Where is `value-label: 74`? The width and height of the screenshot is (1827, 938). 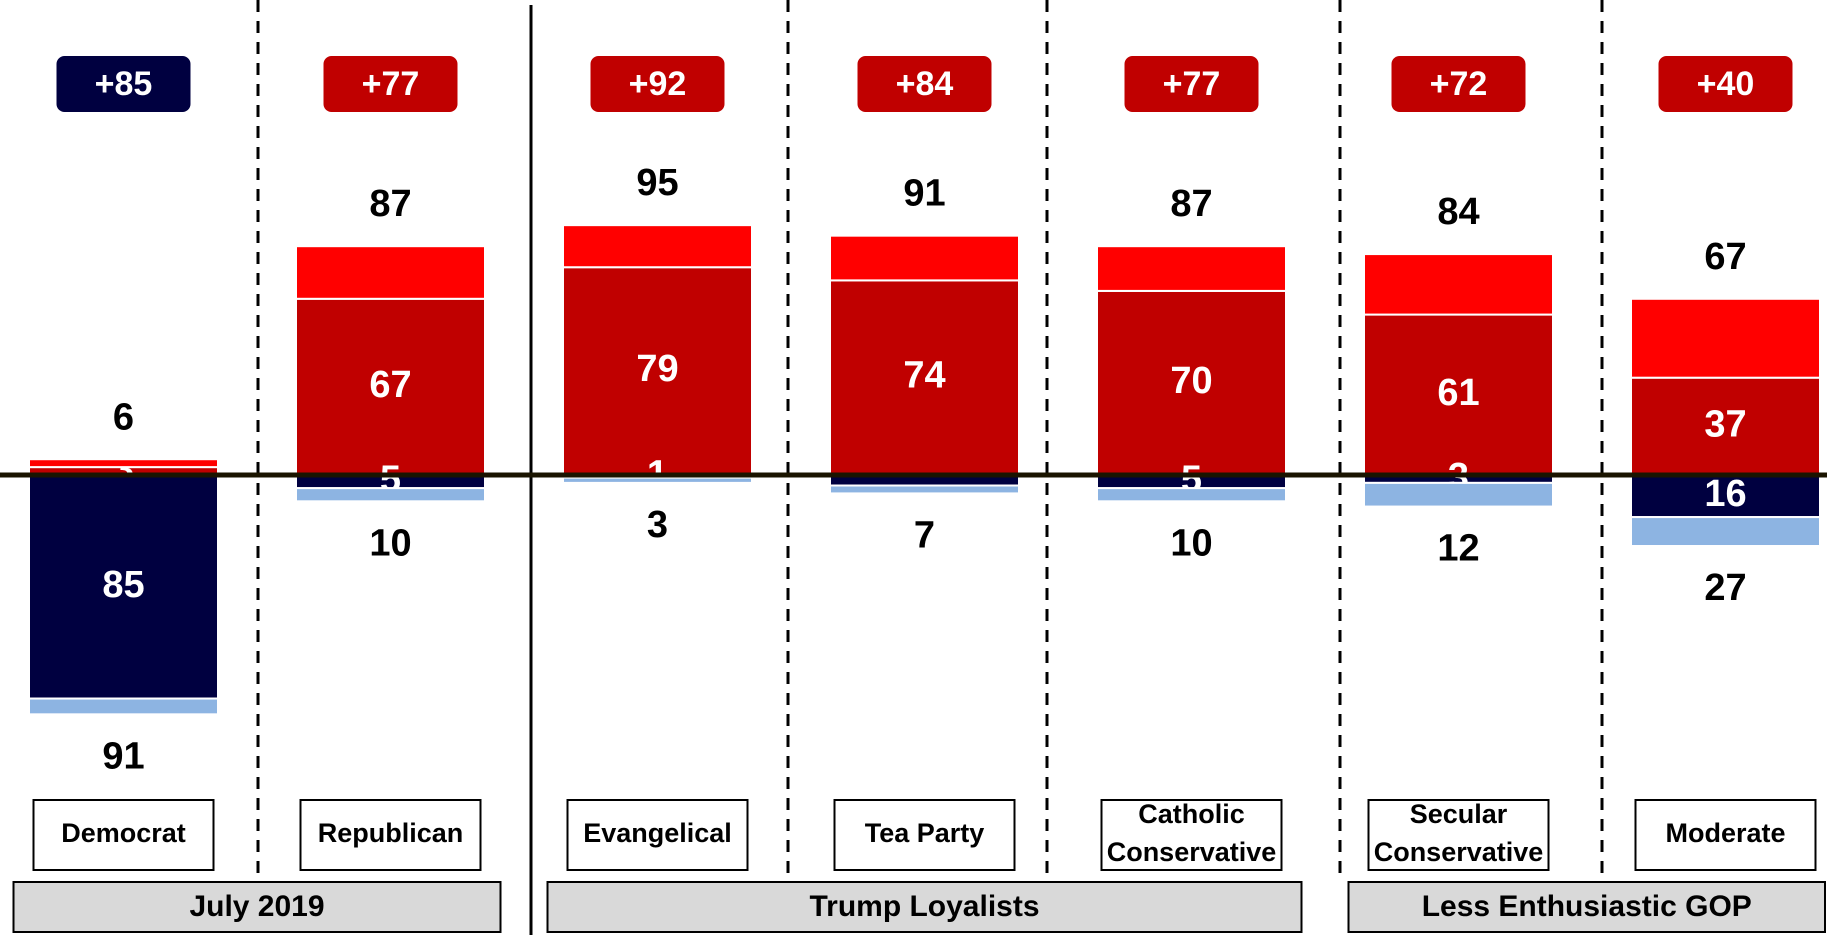
value-label: 74 is located at coordinates (924, 376).